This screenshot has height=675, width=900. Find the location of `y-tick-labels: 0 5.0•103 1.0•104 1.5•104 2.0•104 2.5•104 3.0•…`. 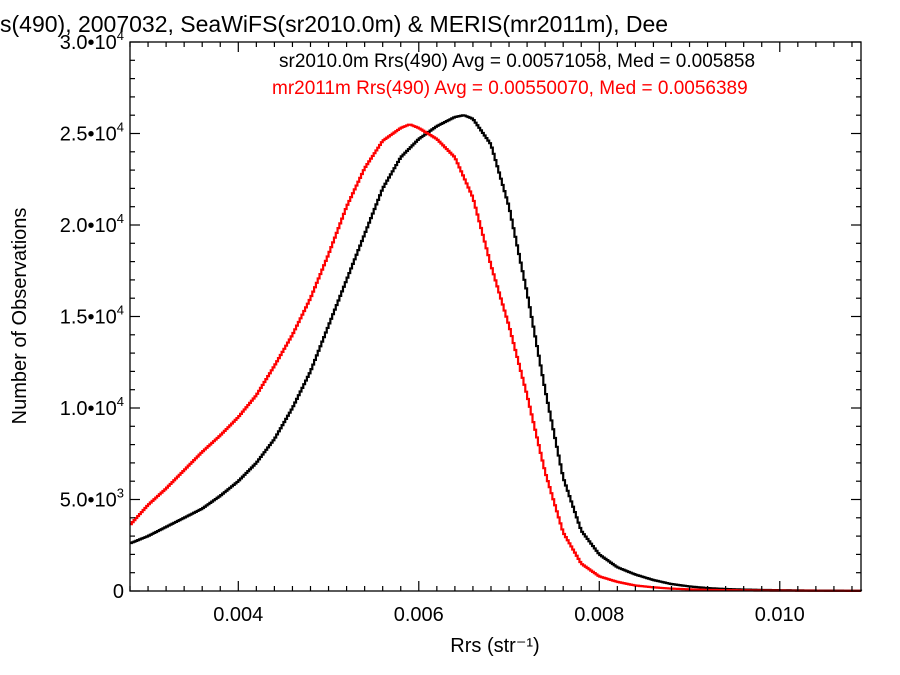

y-tick-labels: 0 5.0•103 1.0•104 1.5•104 2.0•104 2.5•104 3.0•… is located at coordinates (92, 315).